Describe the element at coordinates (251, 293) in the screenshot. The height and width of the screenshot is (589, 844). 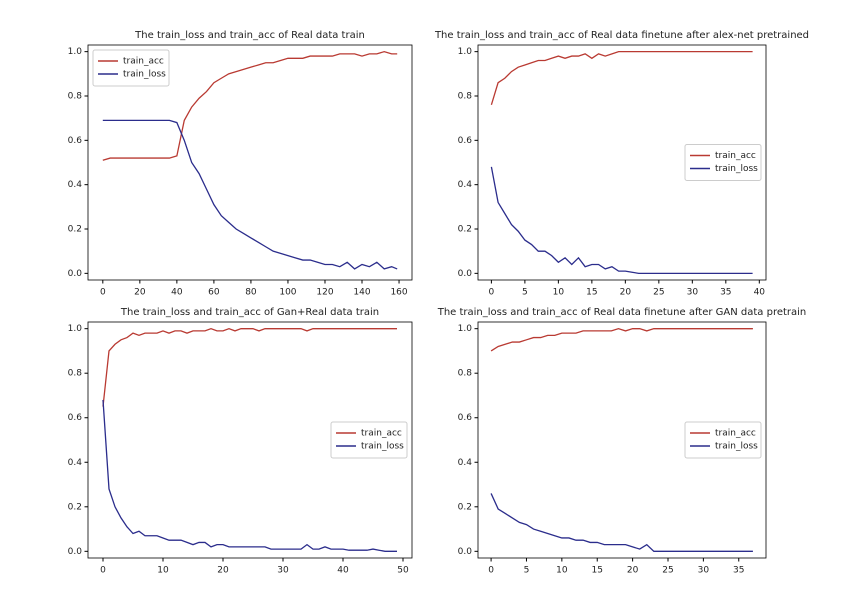
I see `x-tick-label: 80` at that location.